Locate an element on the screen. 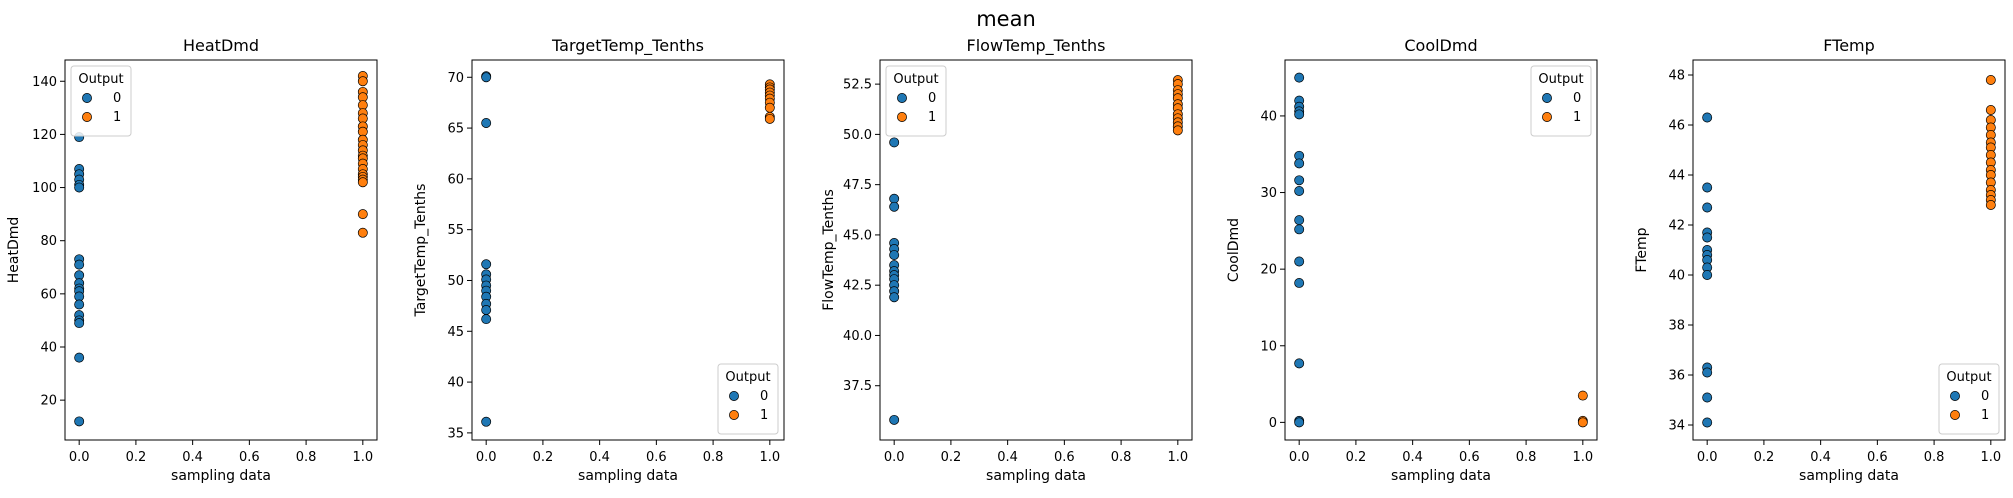  y-tick-label: 34 is located at coordinates (1676, 426).